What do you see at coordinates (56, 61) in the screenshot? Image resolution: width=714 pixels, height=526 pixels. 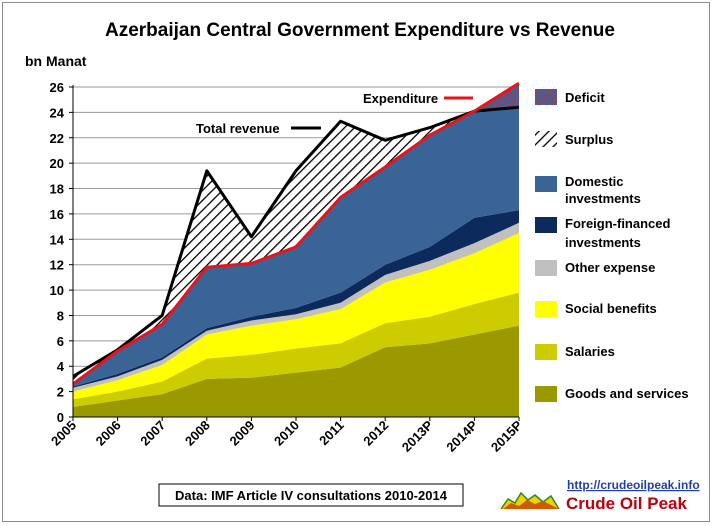 I see `y-axis-unit-label: bn Manat` at bounding box center [56, 61].